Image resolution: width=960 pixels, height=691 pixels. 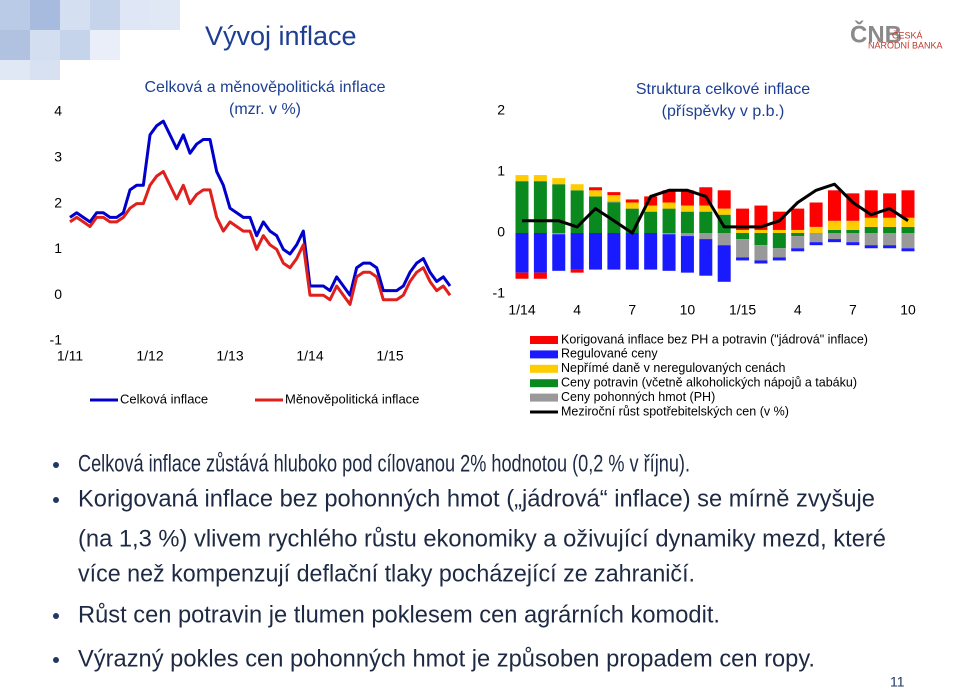 What do you see at coordinates (309, 356) in the screenshot?
I see `x-tick-label: 1/14` at bounding box center [309, 356].